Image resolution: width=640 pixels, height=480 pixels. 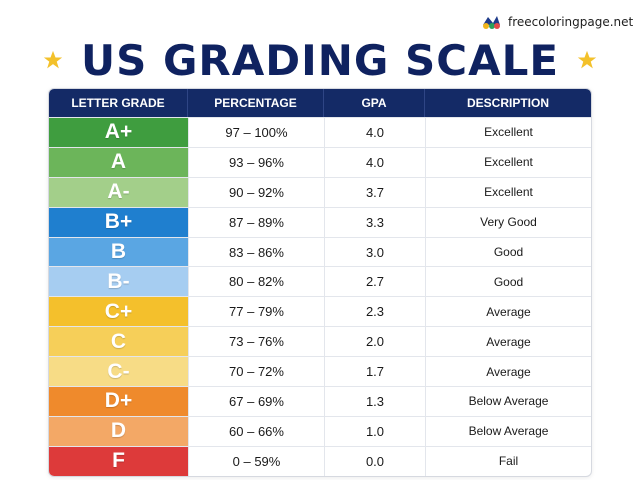 What do you see at coordinates (256, 282) in the screenshot?
I see `percentage-cell: 80 – 82%` at bounding box center [256, 282].